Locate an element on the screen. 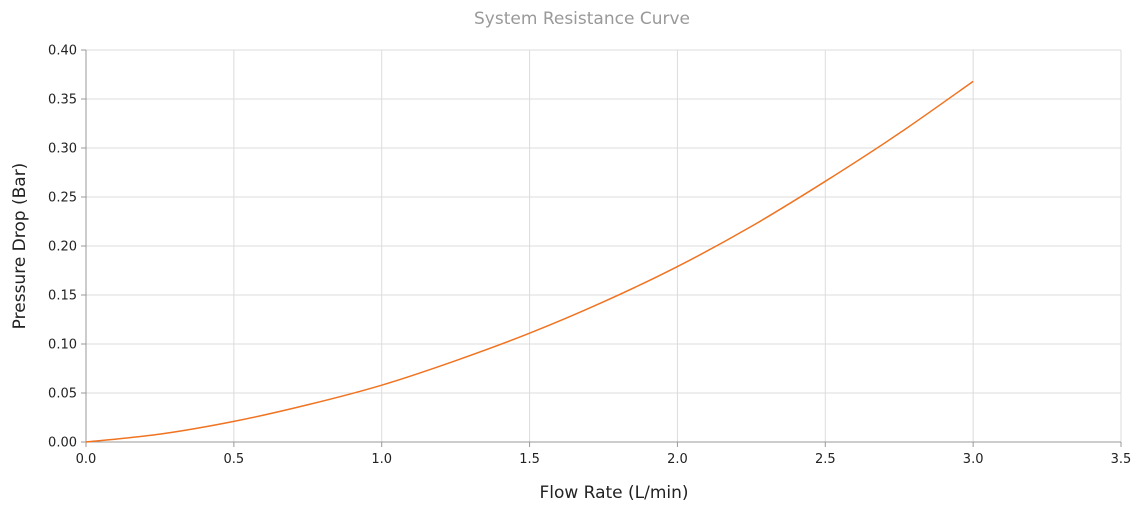  y-tick-label: 0.30 is located at coordinates (62, 149).